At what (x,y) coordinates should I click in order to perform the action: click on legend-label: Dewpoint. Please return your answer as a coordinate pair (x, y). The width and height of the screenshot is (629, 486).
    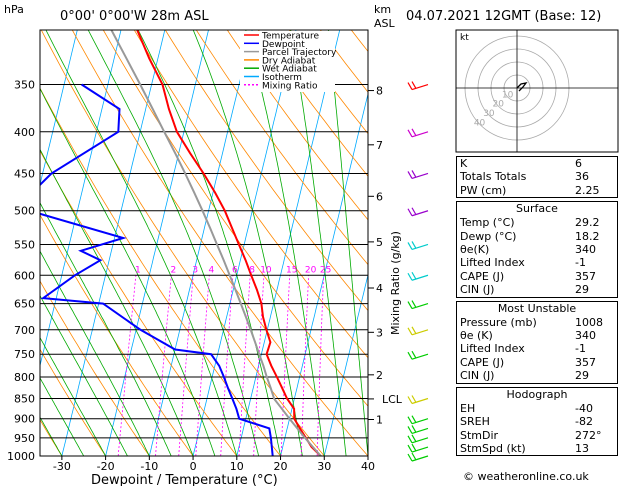
    Looking at the image, I should click on (283, 45).